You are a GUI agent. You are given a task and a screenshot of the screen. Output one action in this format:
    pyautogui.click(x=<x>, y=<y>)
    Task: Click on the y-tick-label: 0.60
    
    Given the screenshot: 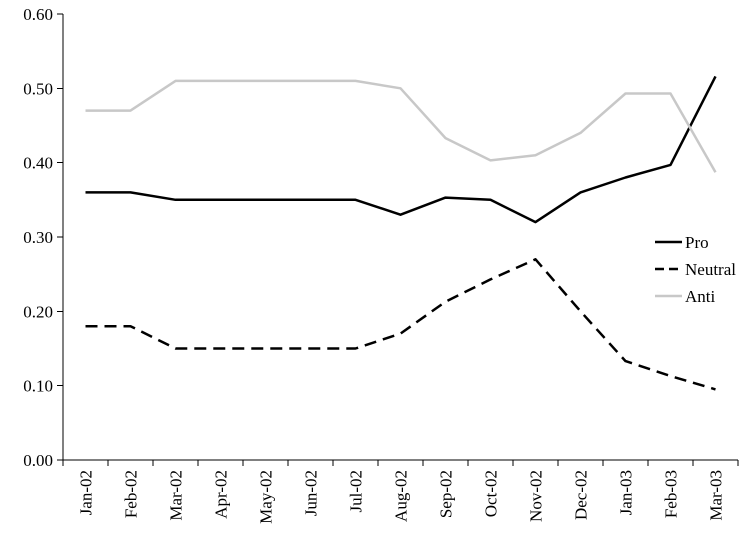 What is the action you would take?
    pyautogui.click(x=38, y=14)
    